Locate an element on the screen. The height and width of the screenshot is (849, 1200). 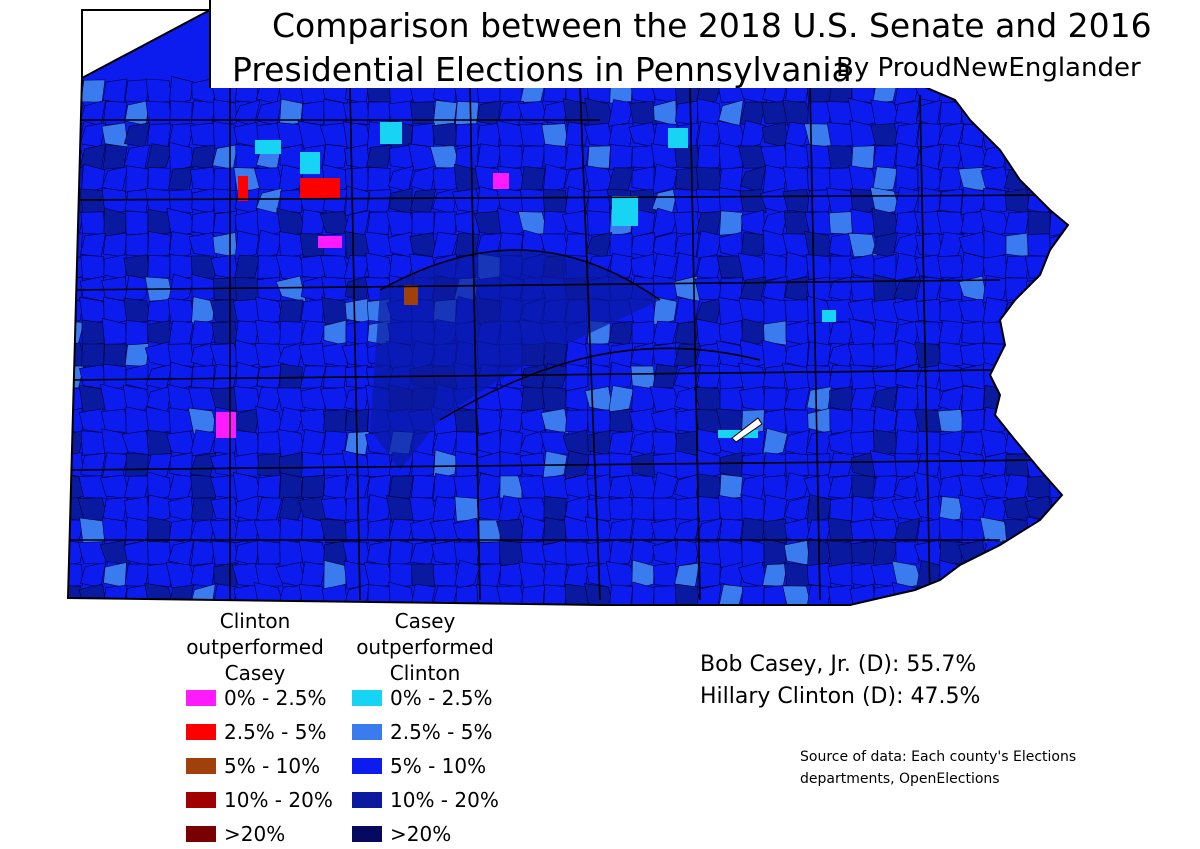
county-boundary is located at coordinates (560, 465).